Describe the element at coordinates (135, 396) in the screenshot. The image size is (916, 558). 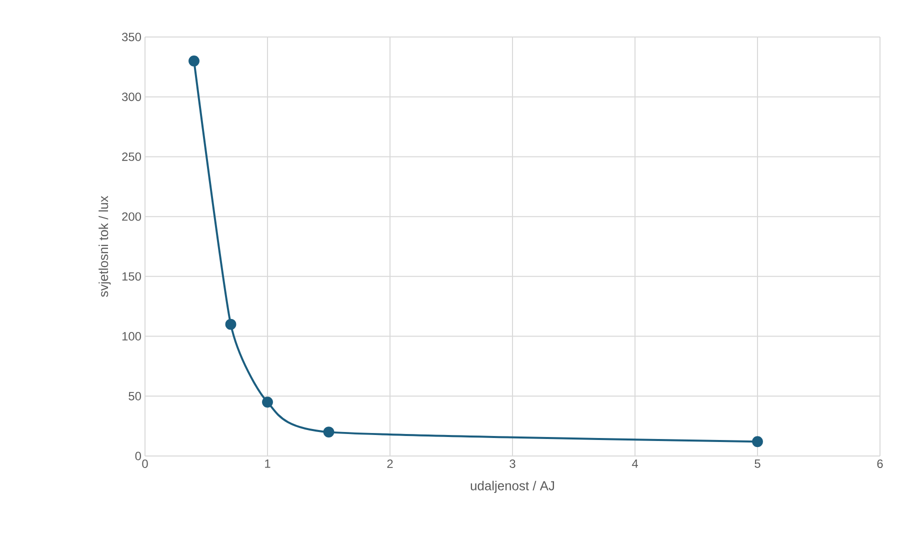
I see `y-tick-label: 50` at that location.